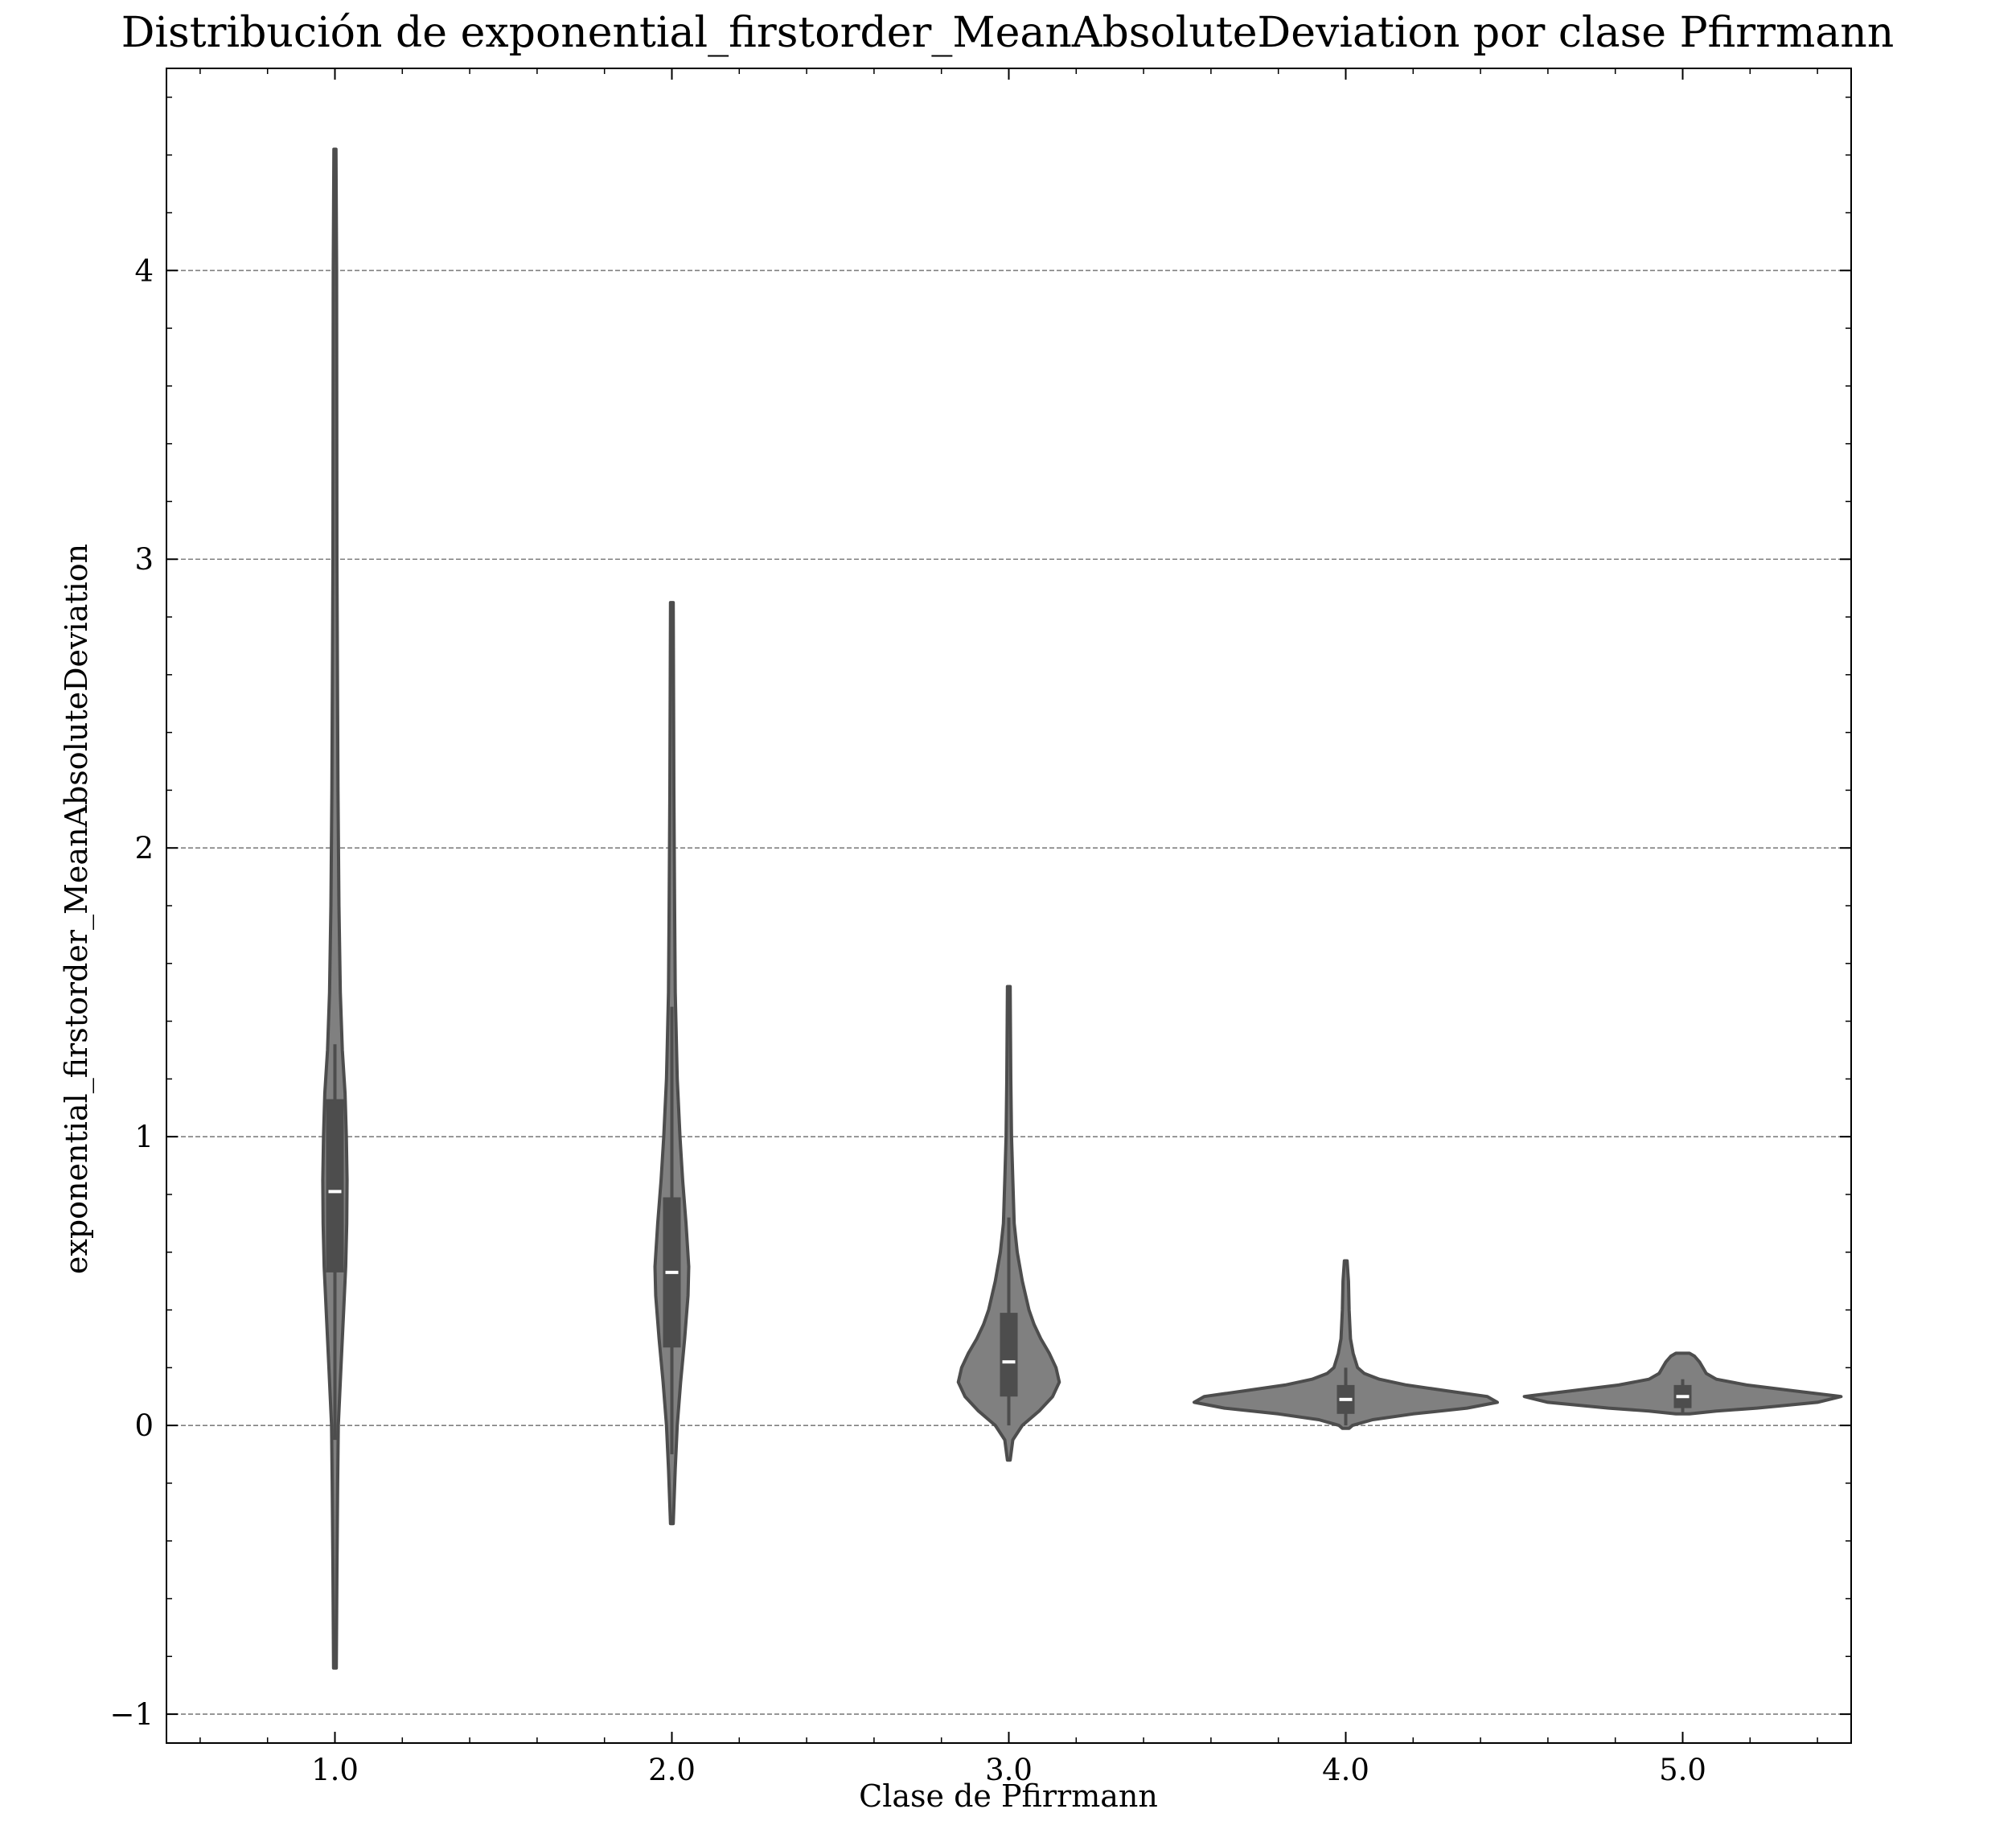 The image size is (2016, 1846). What do you see at coordinates (1009, 1770) in the screenshot?
I see `x-tick-label: 3.0` at bounding box center [1009, 1770].